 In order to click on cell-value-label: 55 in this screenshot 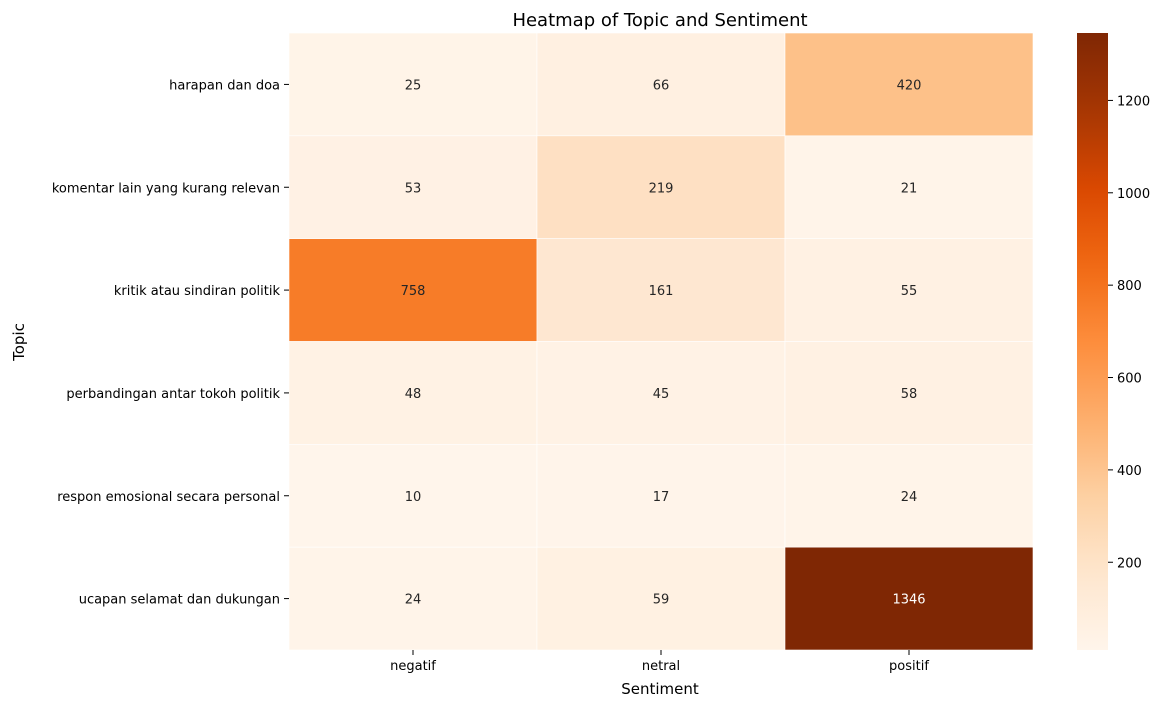, I will do `click(909, 291)`.